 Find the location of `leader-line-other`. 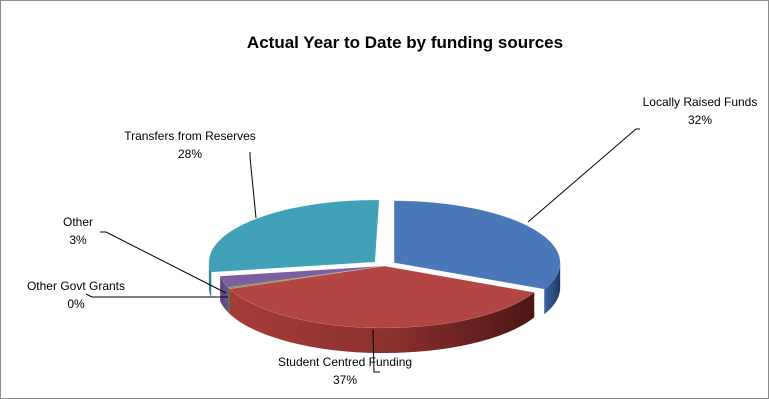

leader-line-other is located at coordinates (163, 262).